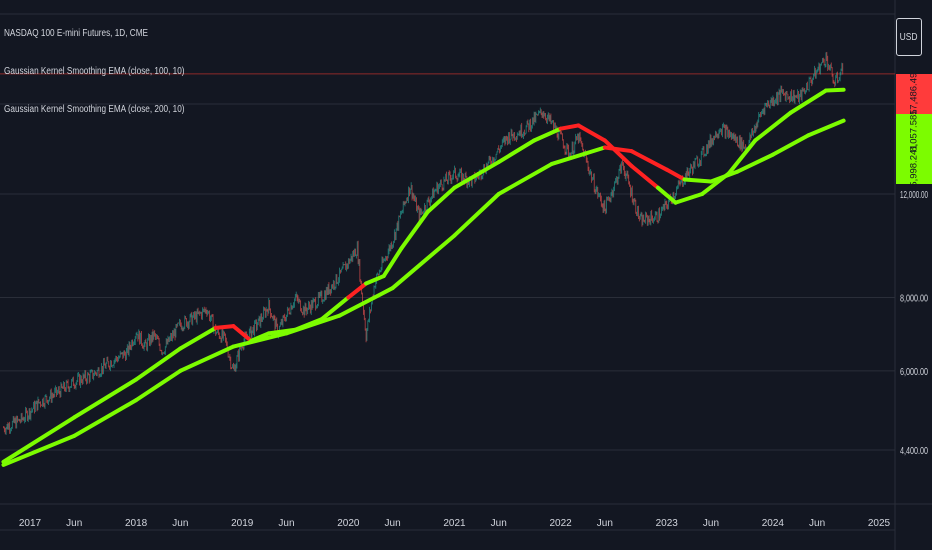  What do you see at coordinates (76, 33) in the screenshot?
I see `symbol-title: NASDAQ 100 E-mini Futures, 1D, CME` at bounding box center [76, 33].